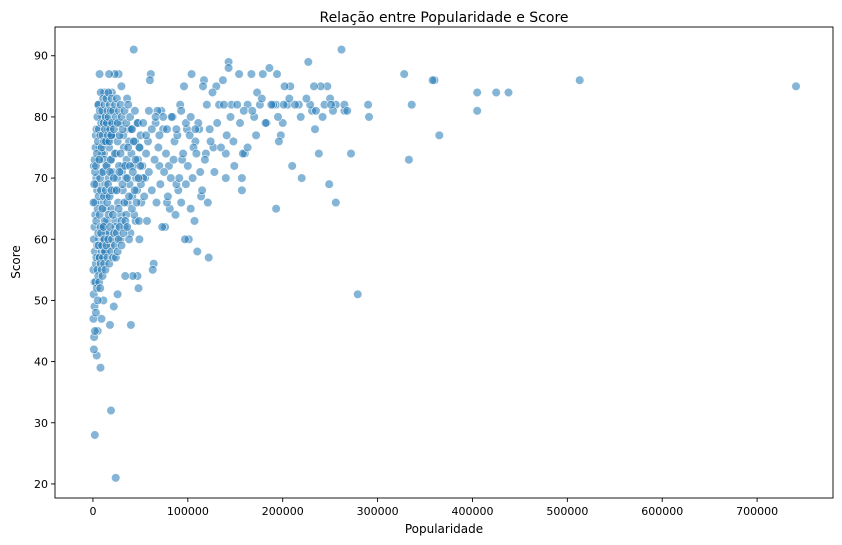 The height and width of the screenshot is (545, 842). Describe the element at coordinates (41, 117) in the screenshot. I see `y-tick-label: 80` at that location.